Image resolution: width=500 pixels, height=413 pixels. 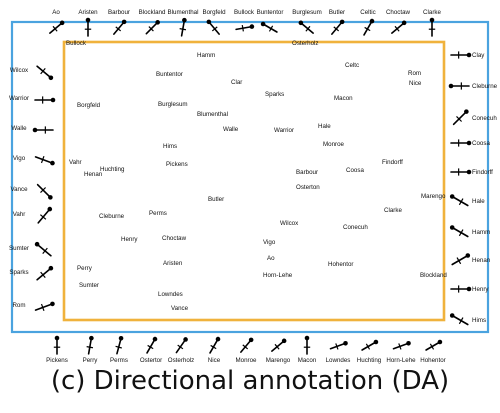 What do you see at coordinates (460, 117) in the screenshot?
I see `right-marker-conecuh` at bounding box center [460, 117].